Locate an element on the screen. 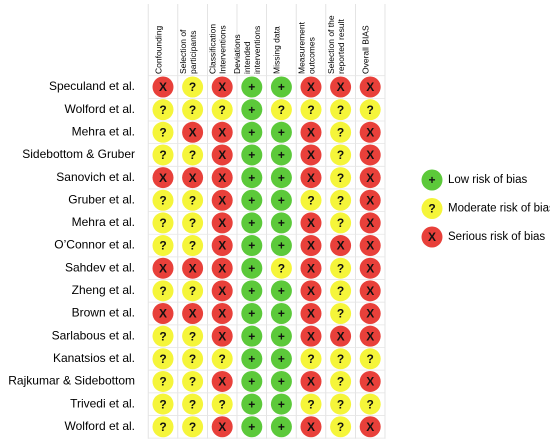  study-name: Trivedi et al. is located at coordinates (102, 403).